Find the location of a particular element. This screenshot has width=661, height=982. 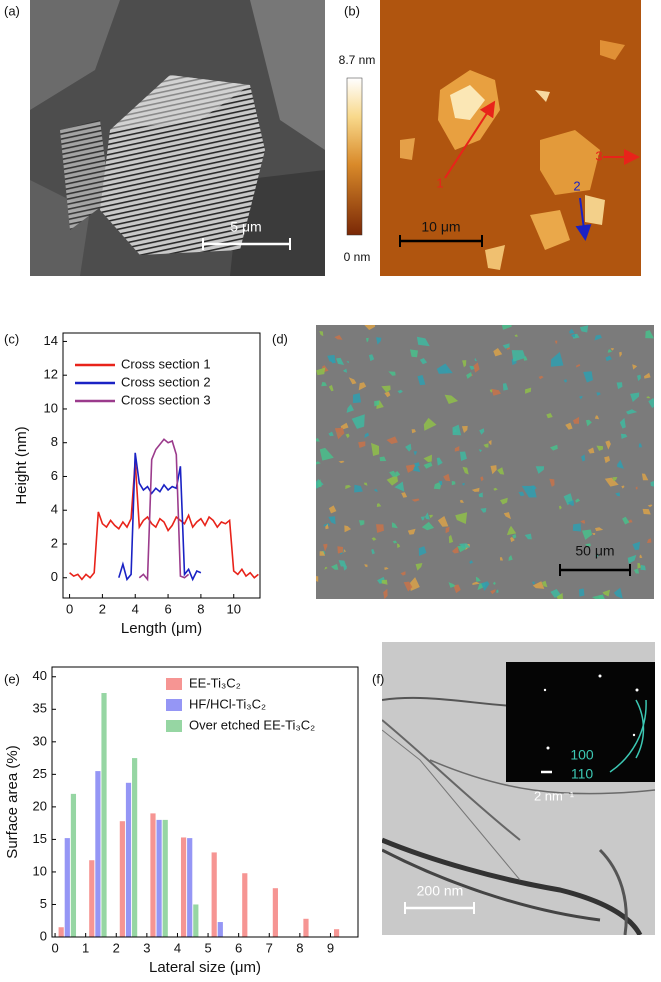

ring is located at coordinates (628, 736).